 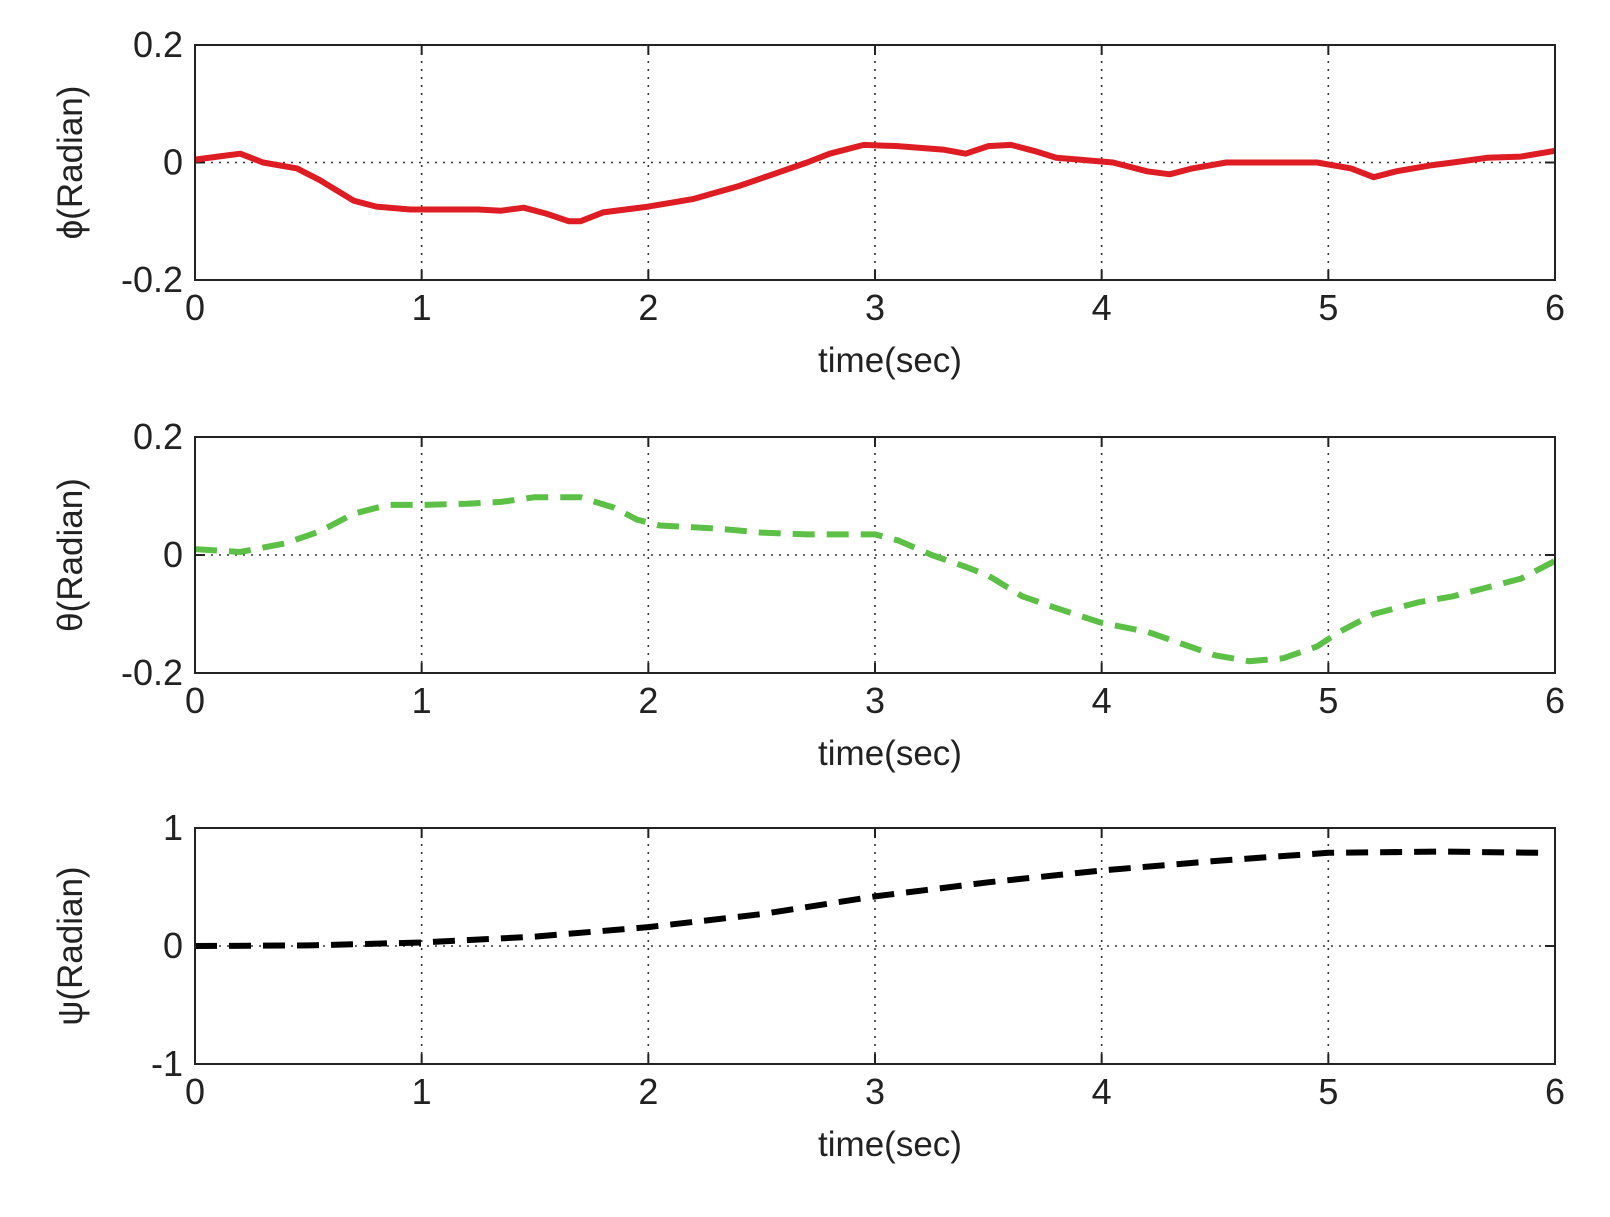 What do you see at coordinates (875, 579) in the screenshot?
I see `series-line-theta` at bounding box center [875, 579].